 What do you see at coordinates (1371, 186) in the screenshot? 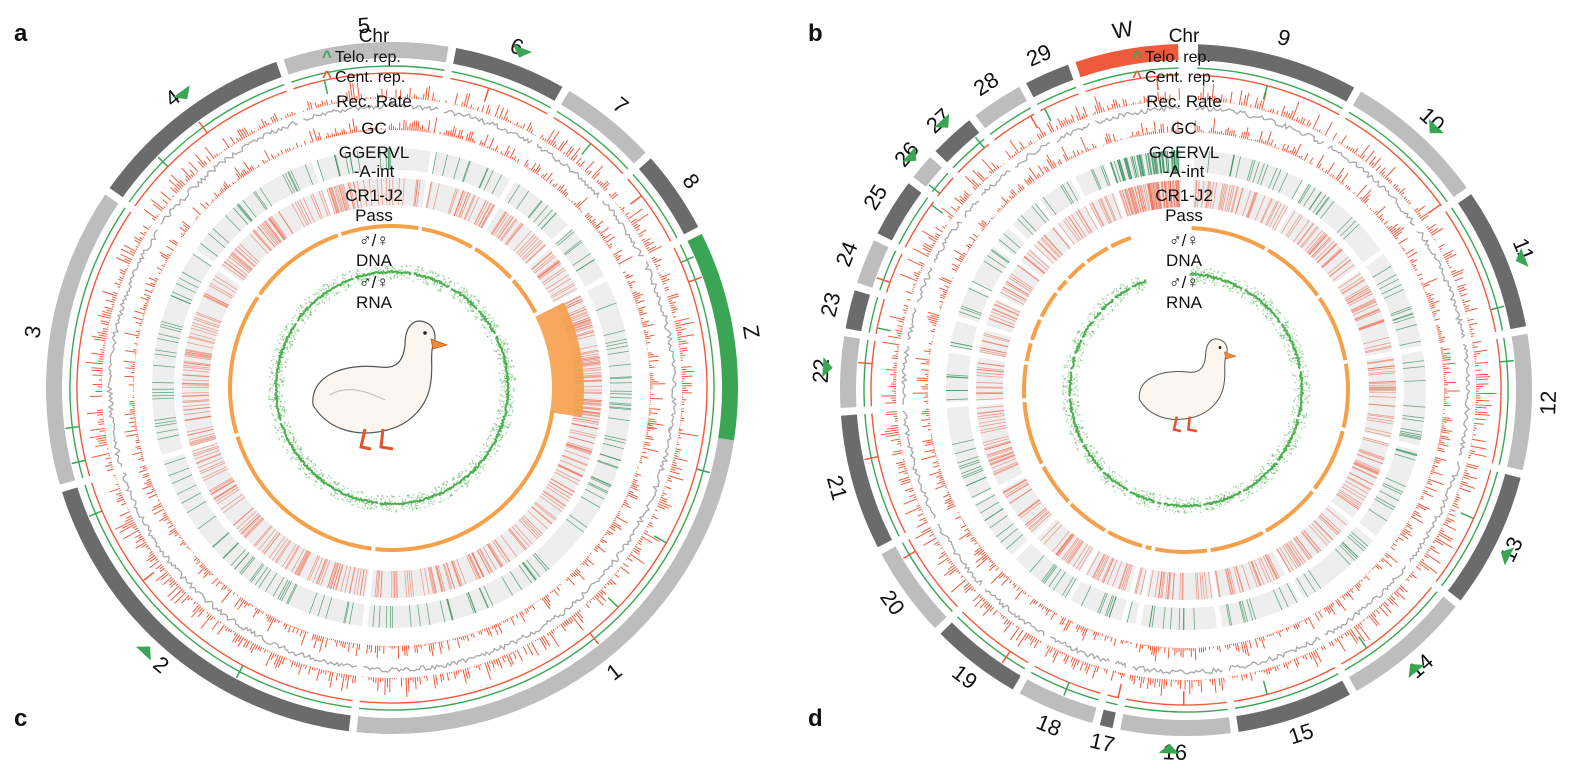
I see `gc-line` at bounding box center [1371, 186].